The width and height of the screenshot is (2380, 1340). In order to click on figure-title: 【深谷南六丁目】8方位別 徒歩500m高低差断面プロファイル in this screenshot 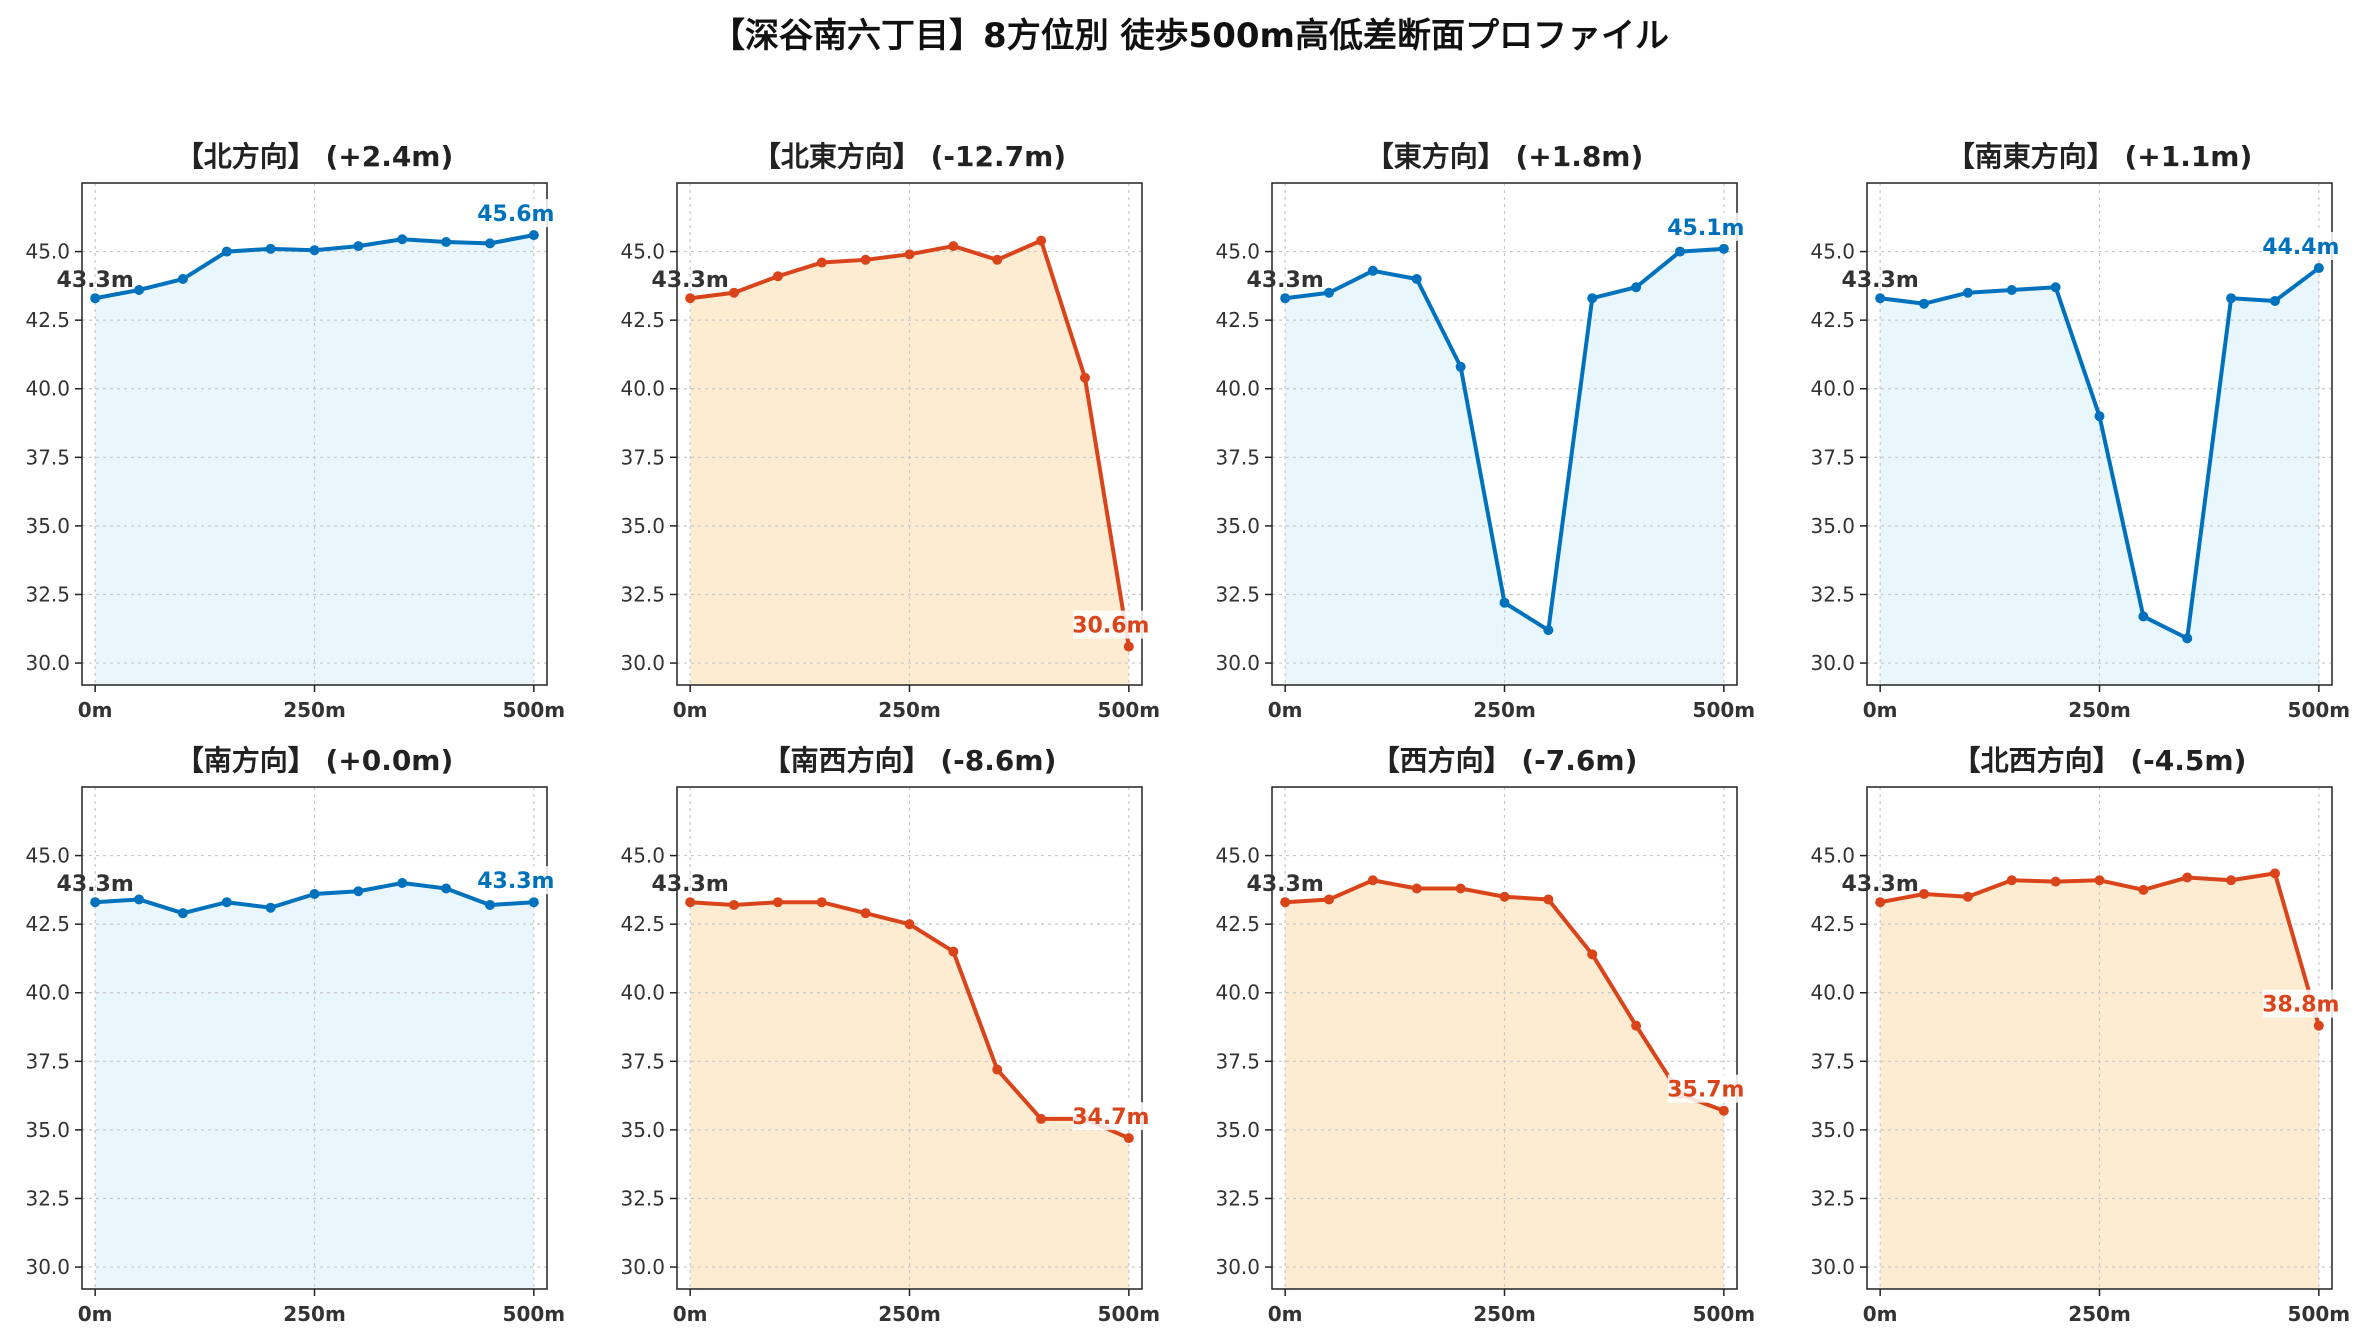, I will do `click(1190, 36)`.